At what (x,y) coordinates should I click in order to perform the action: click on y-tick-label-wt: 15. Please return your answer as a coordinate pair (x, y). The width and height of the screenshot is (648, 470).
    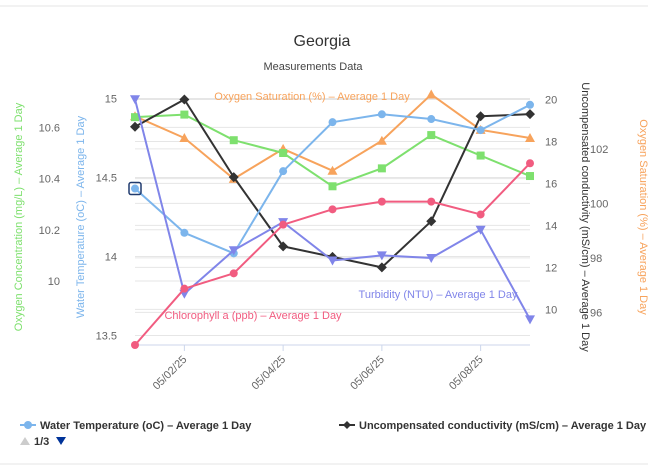
    Looking at the image, I should click on (111, 99).